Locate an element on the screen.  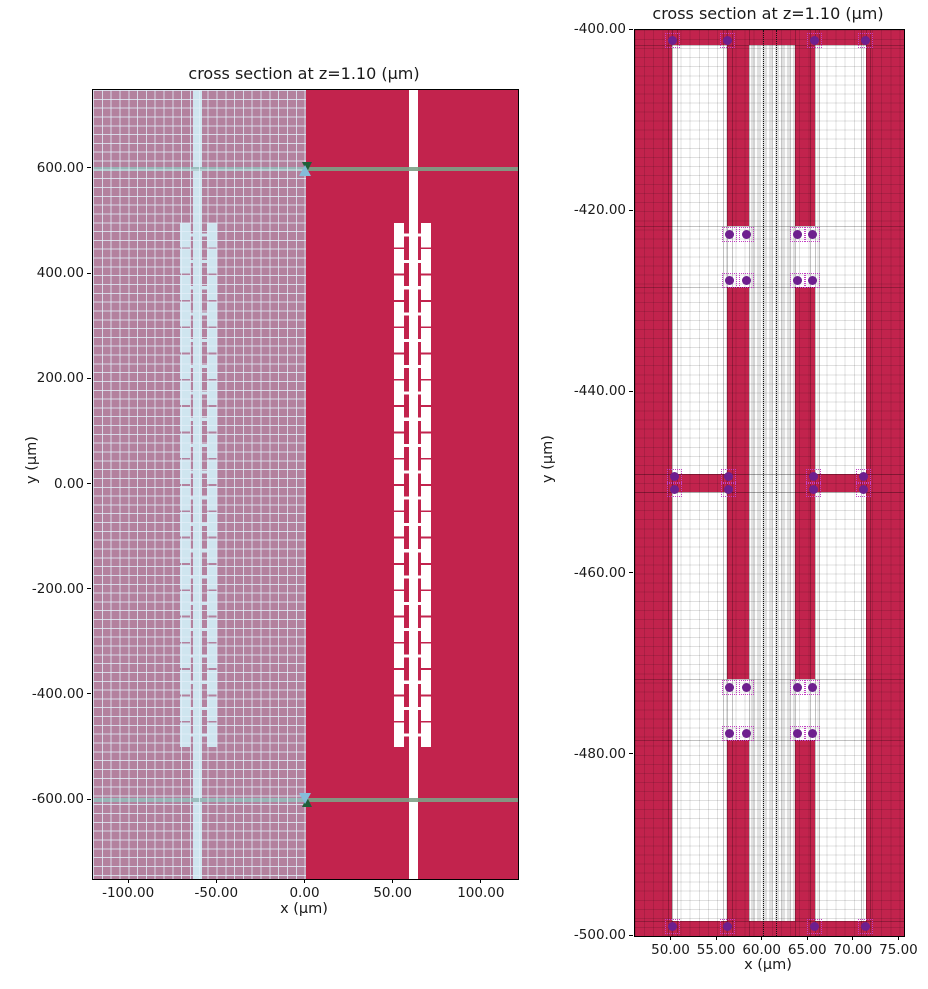
y-tick-label: -500.00 is located at coordinates (599, 935).